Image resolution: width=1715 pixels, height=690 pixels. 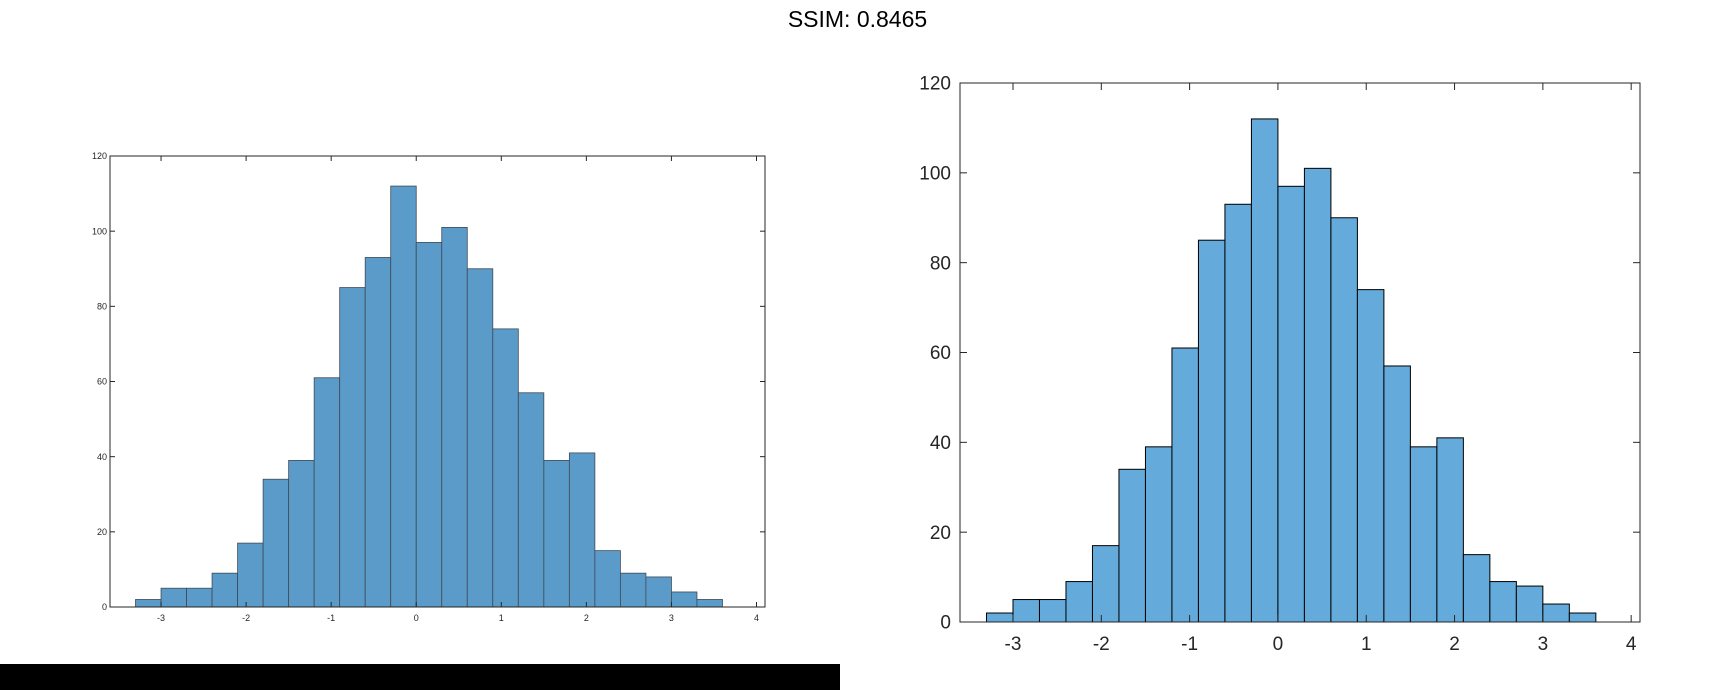 I want to click on page-title: SSIM: 0.8465, so click(x=857, y=19).